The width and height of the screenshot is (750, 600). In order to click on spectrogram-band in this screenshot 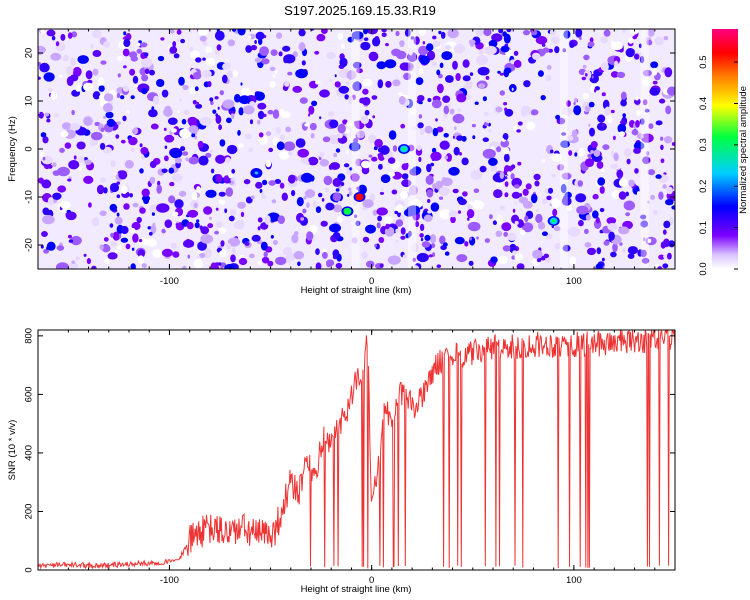, I will do `click(644, 149)`.